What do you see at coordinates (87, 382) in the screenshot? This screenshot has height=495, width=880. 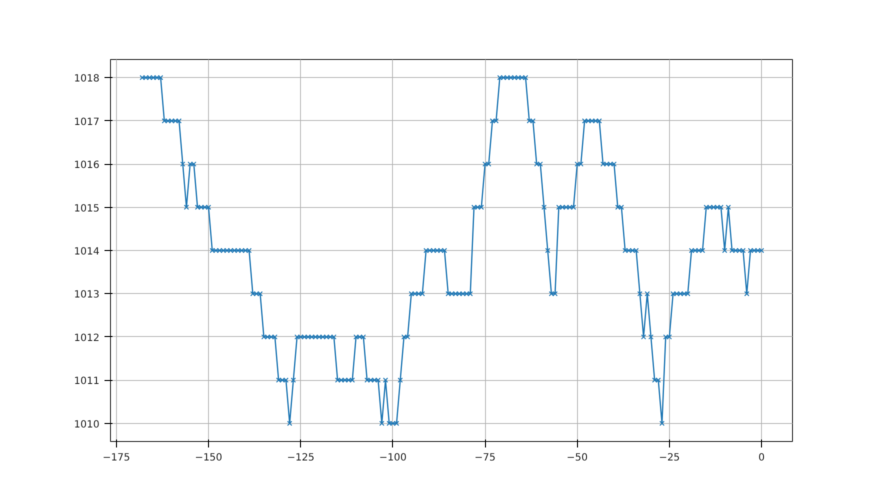 I see `y-tick-label: 1011` at bounding box center [87, 382].